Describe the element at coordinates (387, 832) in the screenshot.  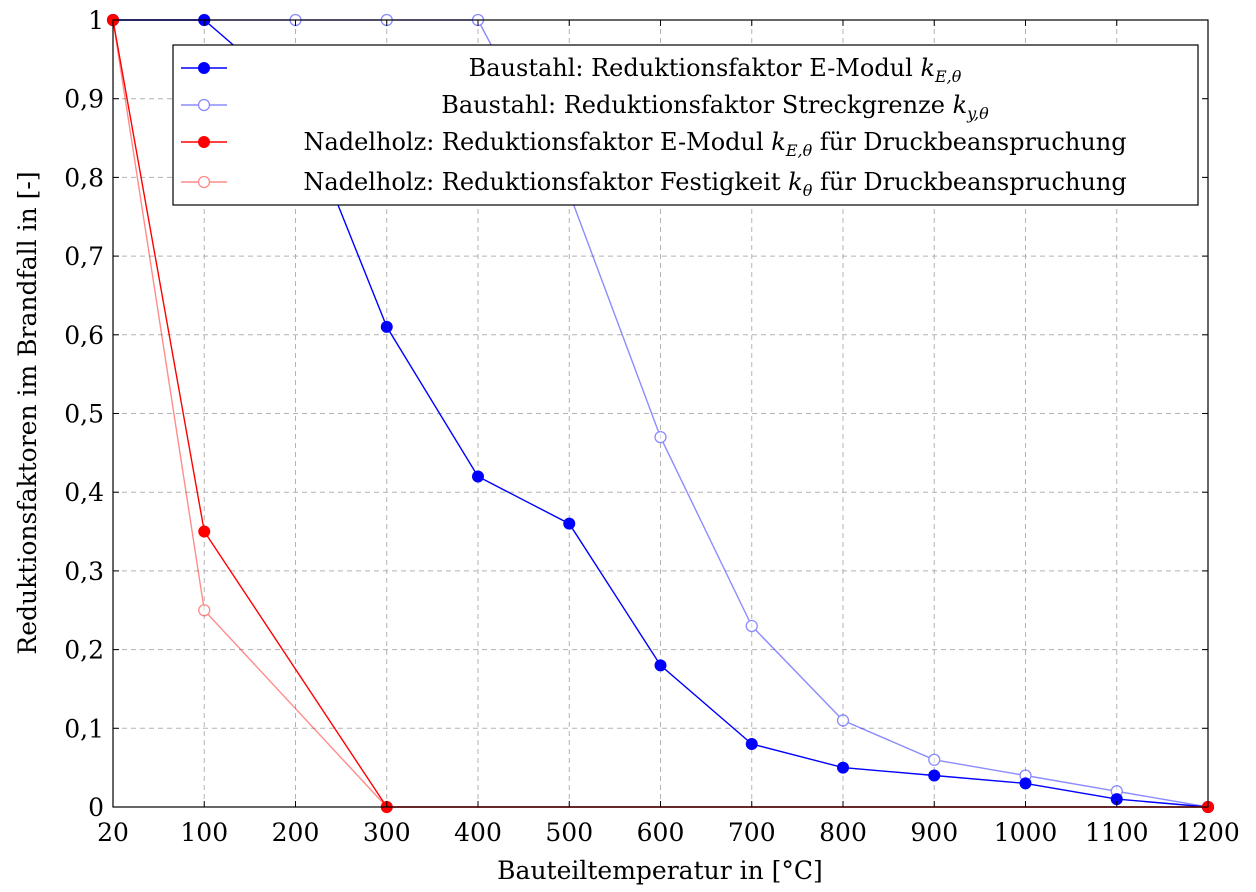
I see `x-tick-label: 300` at that location.